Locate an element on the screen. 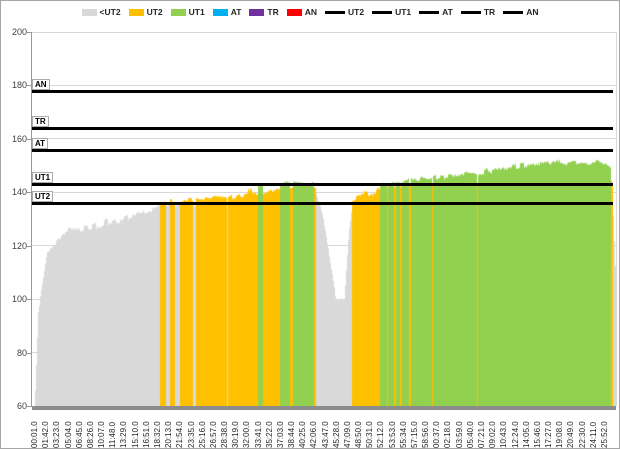 The image size is (620, 449). y-tick-label: 60 is located at coordinates (21, 406).